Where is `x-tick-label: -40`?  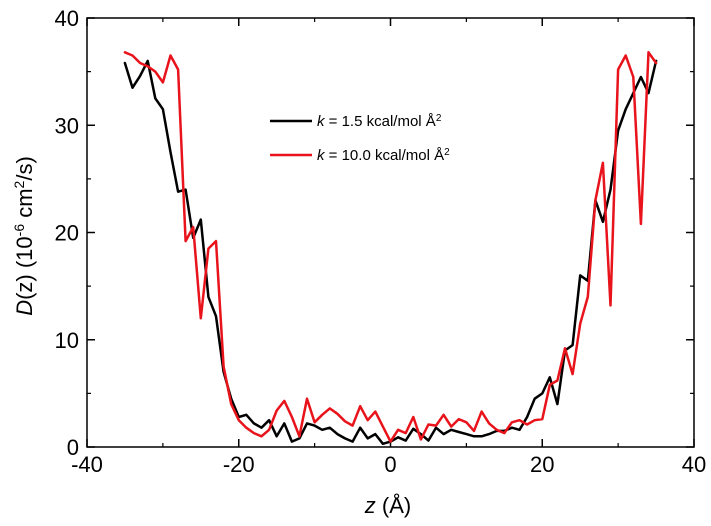 x-tick-label: -40 is located at coordinates (87, 464).